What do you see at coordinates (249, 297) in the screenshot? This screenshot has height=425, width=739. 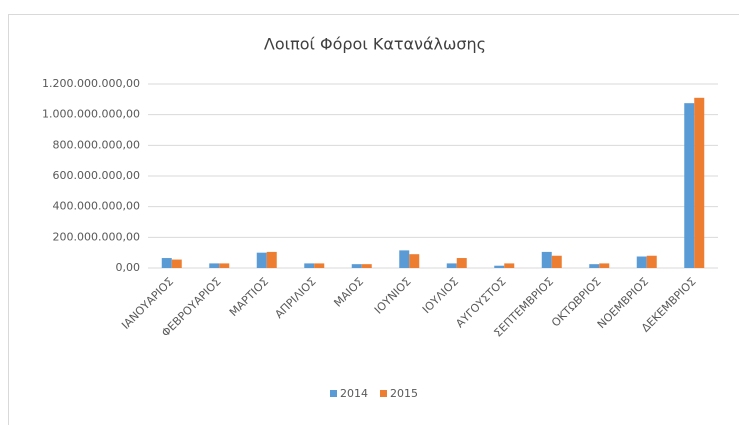 I see `x-tick-label: ΜΑΡΤΙΟΣ` at bounding box center [249, 297].